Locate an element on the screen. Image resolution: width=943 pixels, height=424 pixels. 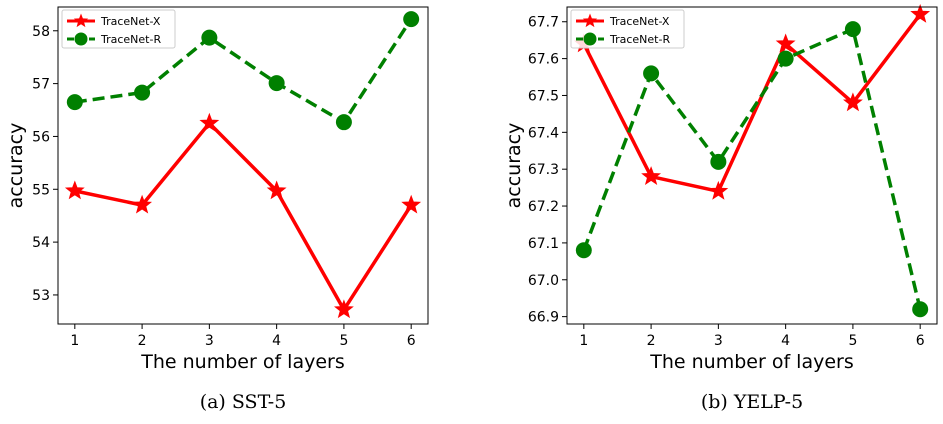
y-tick-label: 66.9 is located at coordinates (543, 318).